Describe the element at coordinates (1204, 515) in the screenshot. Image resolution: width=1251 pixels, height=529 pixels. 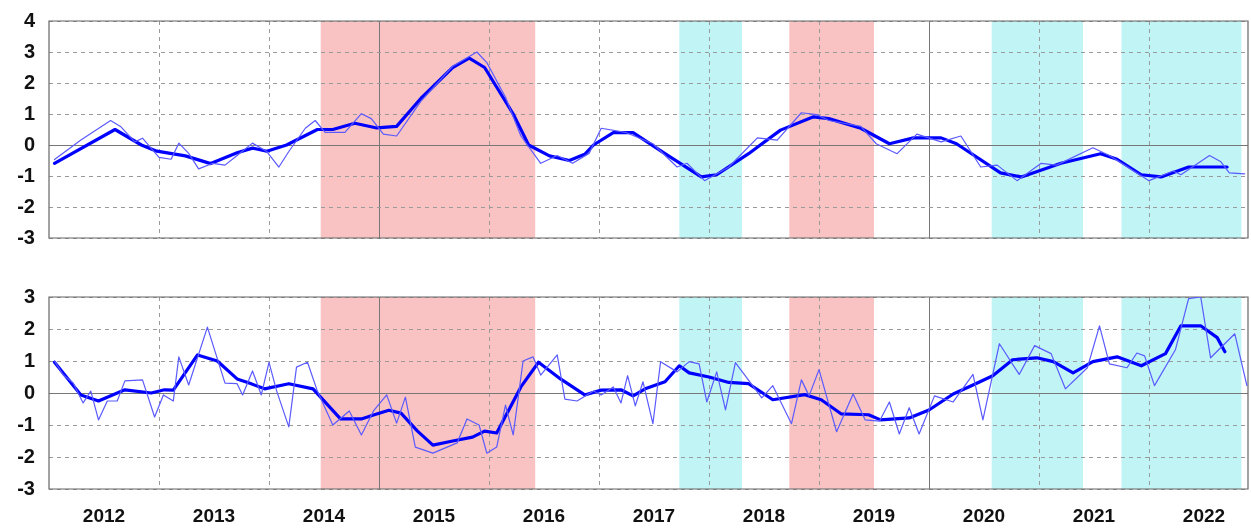
I see `x-tick-label: 2022` at that location.